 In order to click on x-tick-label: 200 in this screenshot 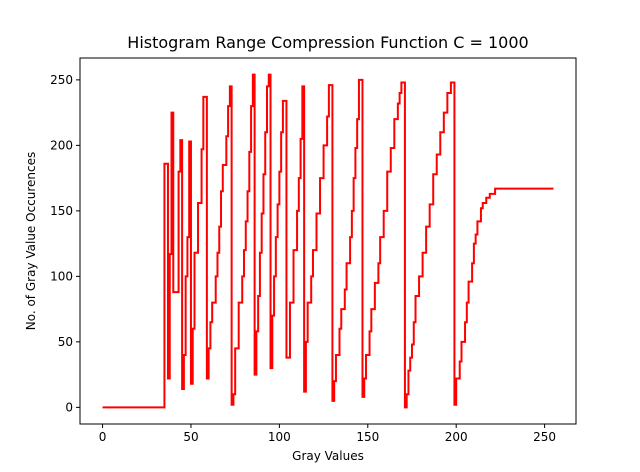, I will do `click(456, 437)`.